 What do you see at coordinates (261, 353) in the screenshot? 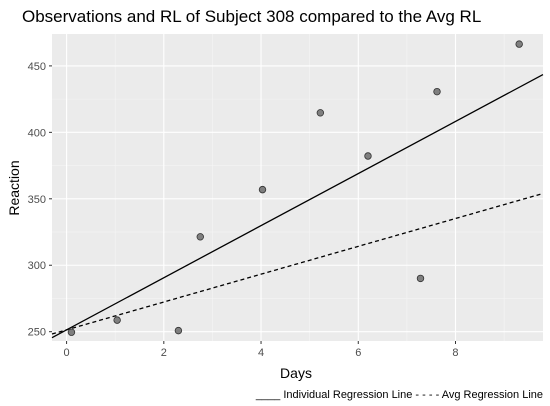
I see `x-tick-label: 4` at bounding box center [261, 353].